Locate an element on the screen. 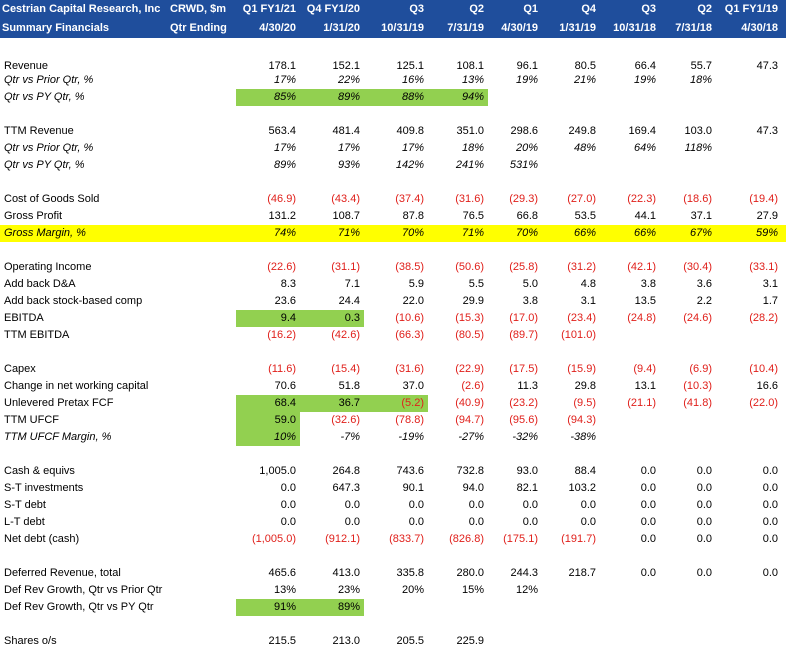 This screenshot has width=786, height=655. table-cell: (23.2) is located at coordinates (523, 403).